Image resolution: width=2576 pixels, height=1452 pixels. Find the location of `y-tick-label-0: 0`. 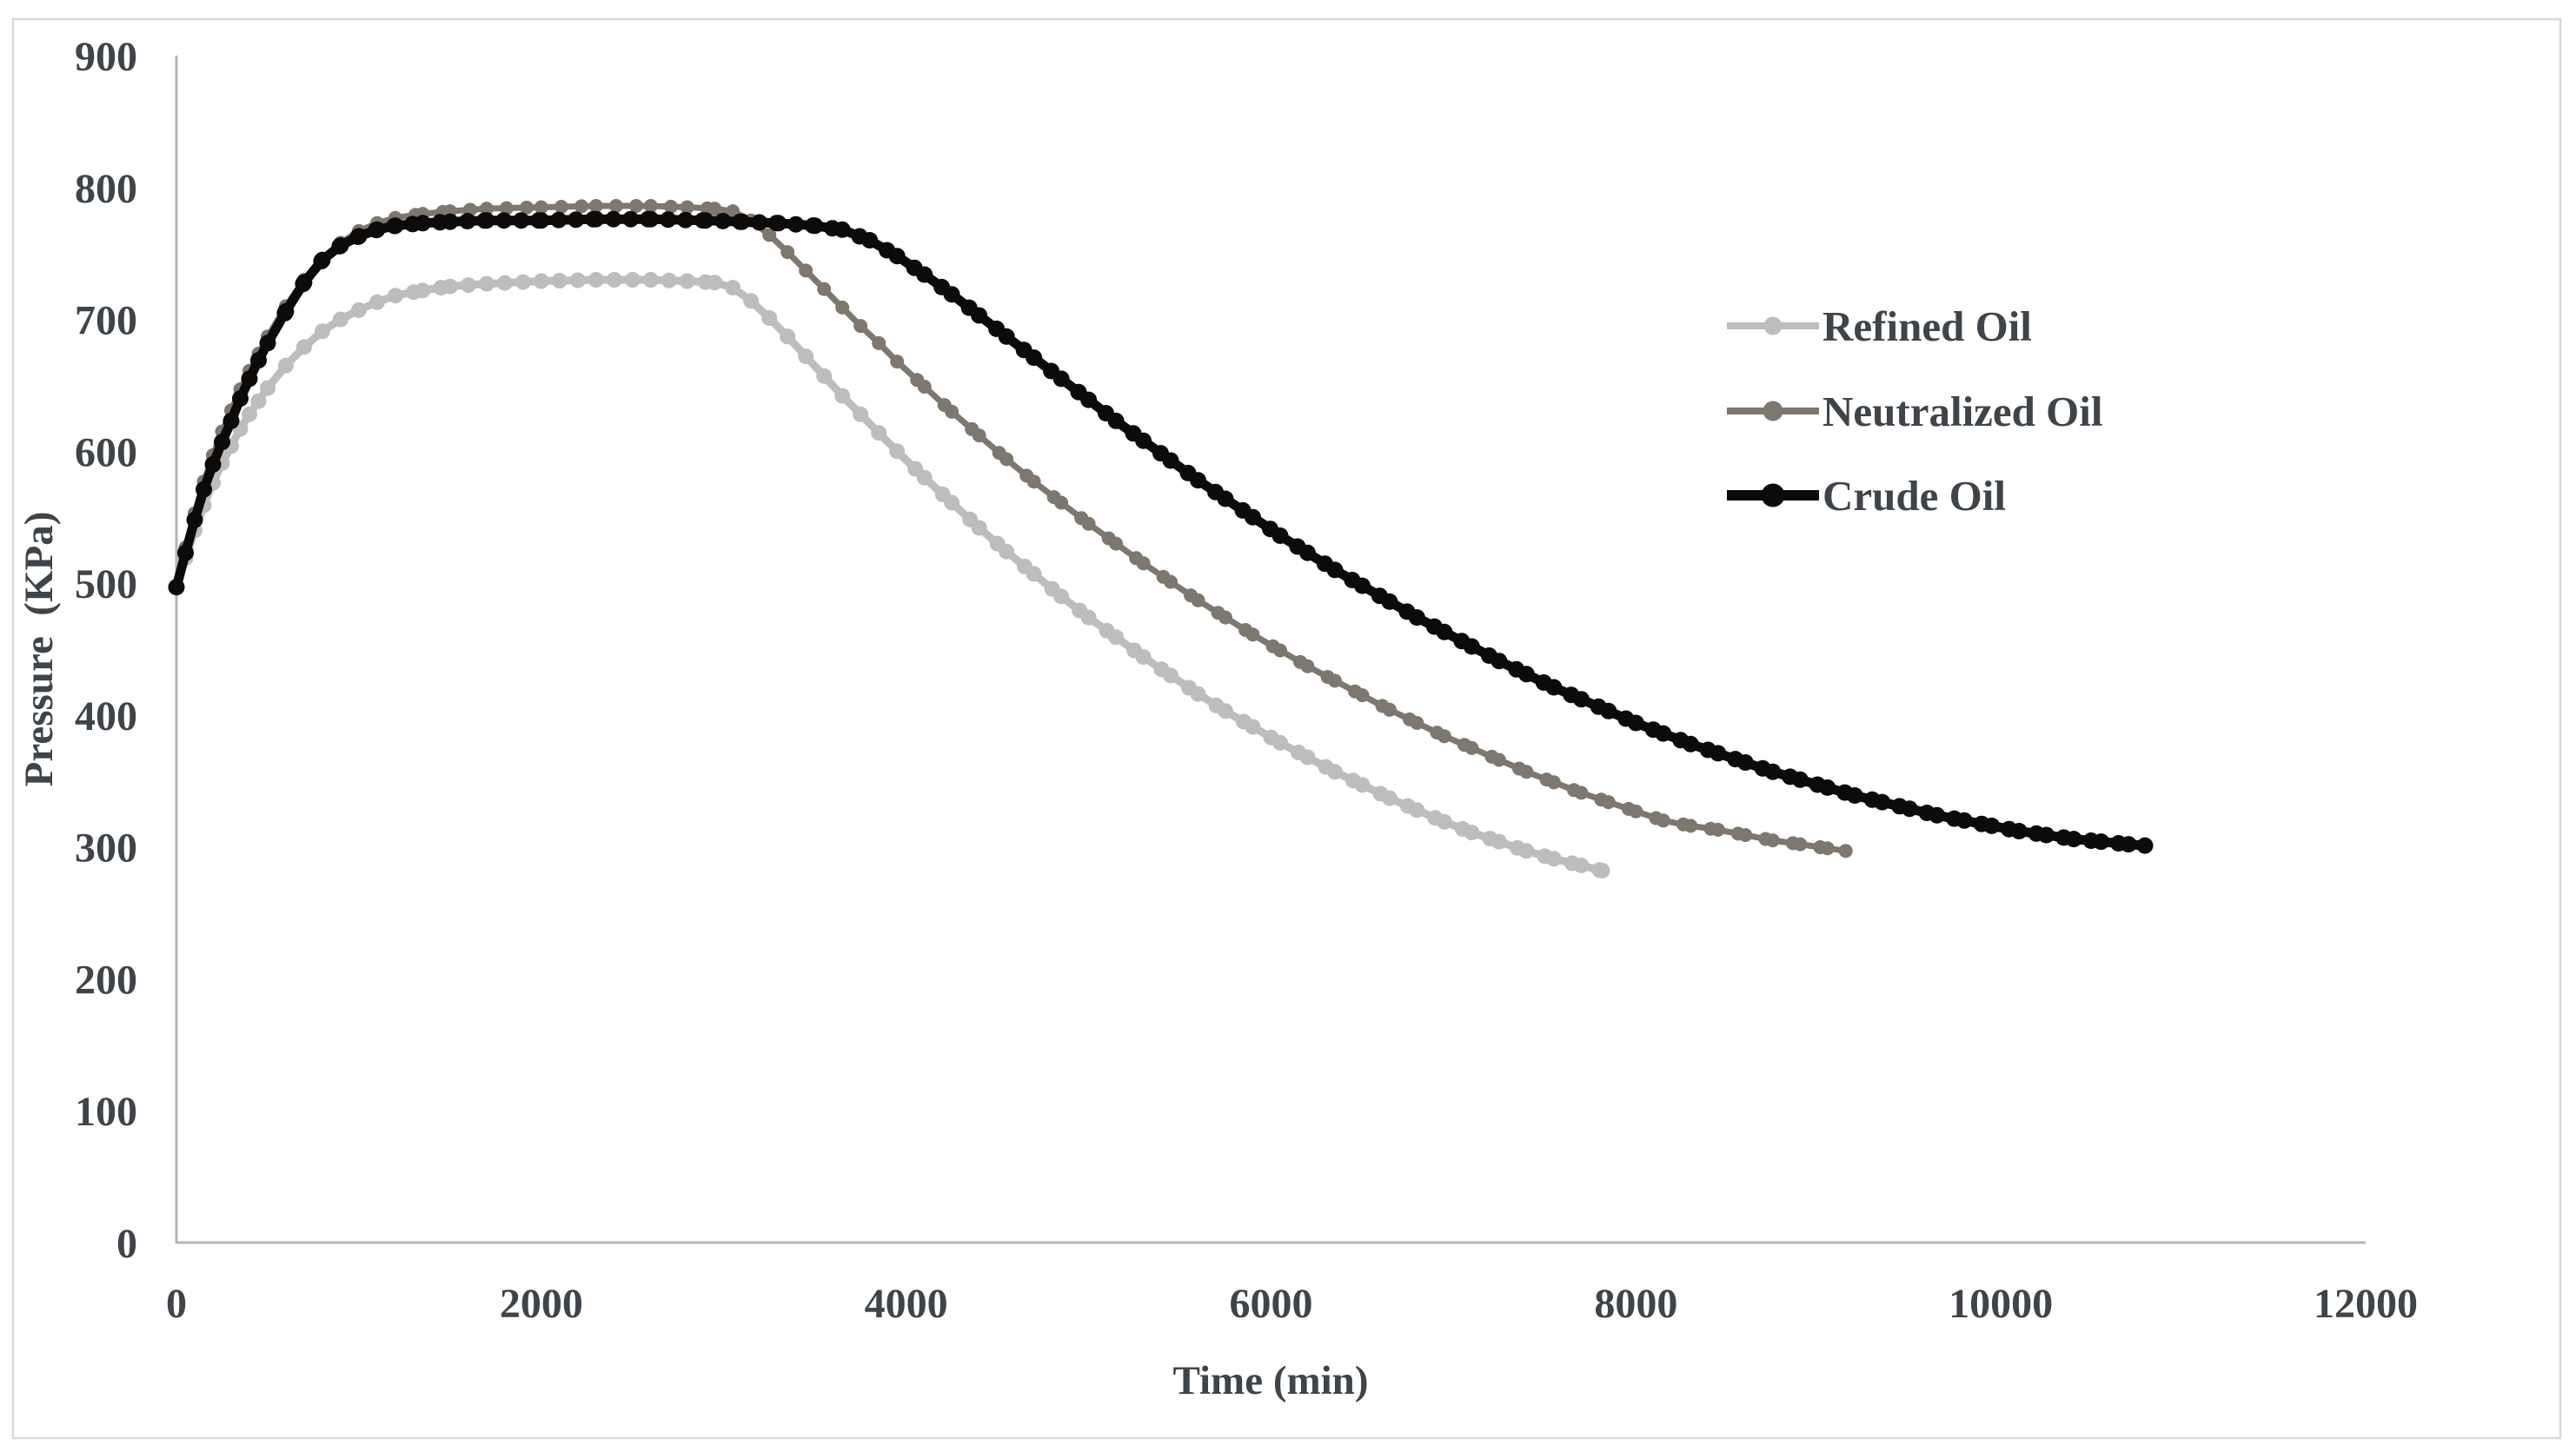

y-tick-label-0: 0 is located at coordinates (127, 1244).